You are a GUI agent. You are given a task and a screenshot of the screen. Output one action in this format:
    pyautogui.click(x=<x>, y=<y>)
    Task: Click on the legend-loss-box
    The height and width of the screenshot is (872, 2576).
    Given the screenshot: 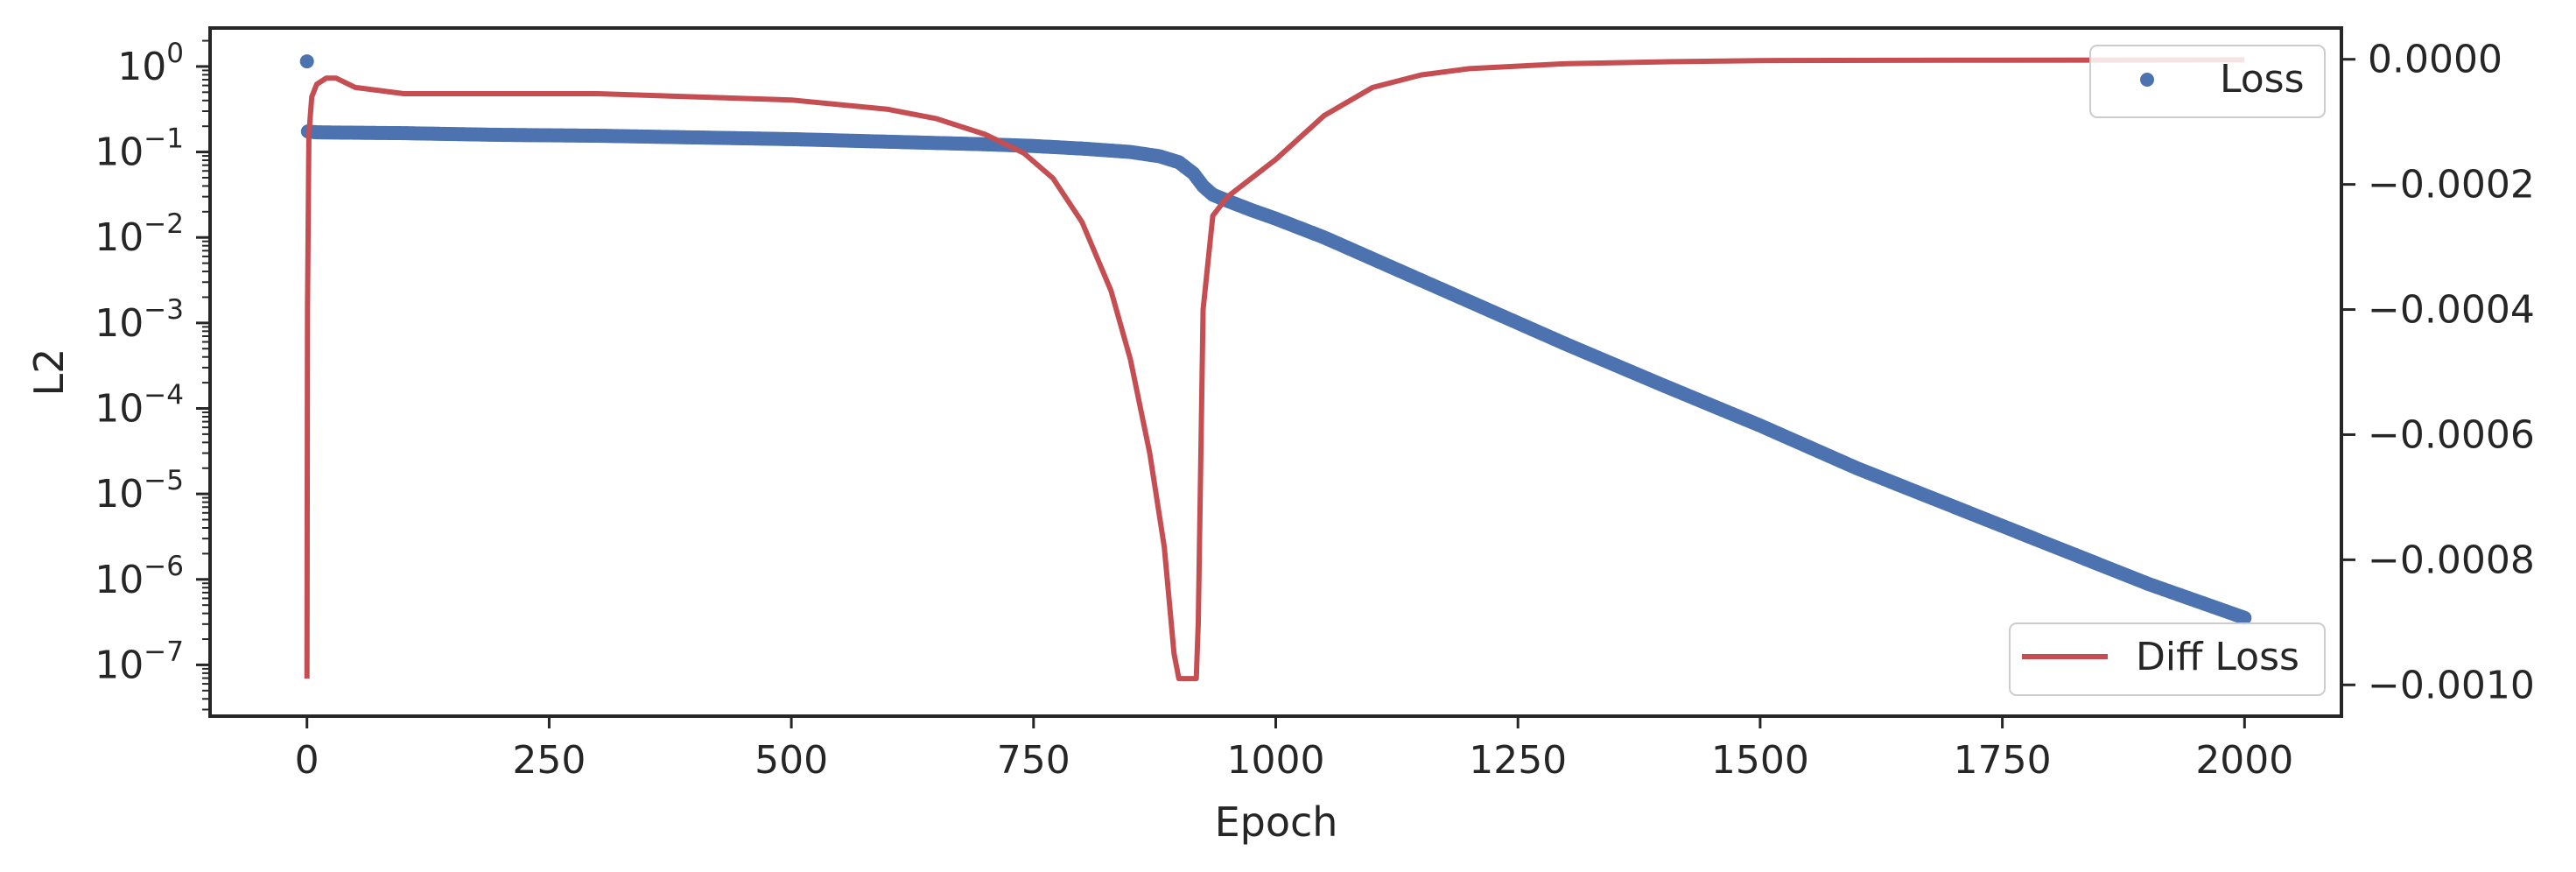 What is the action you would take?
    pyautogui.click(x=2207, y=81)
    